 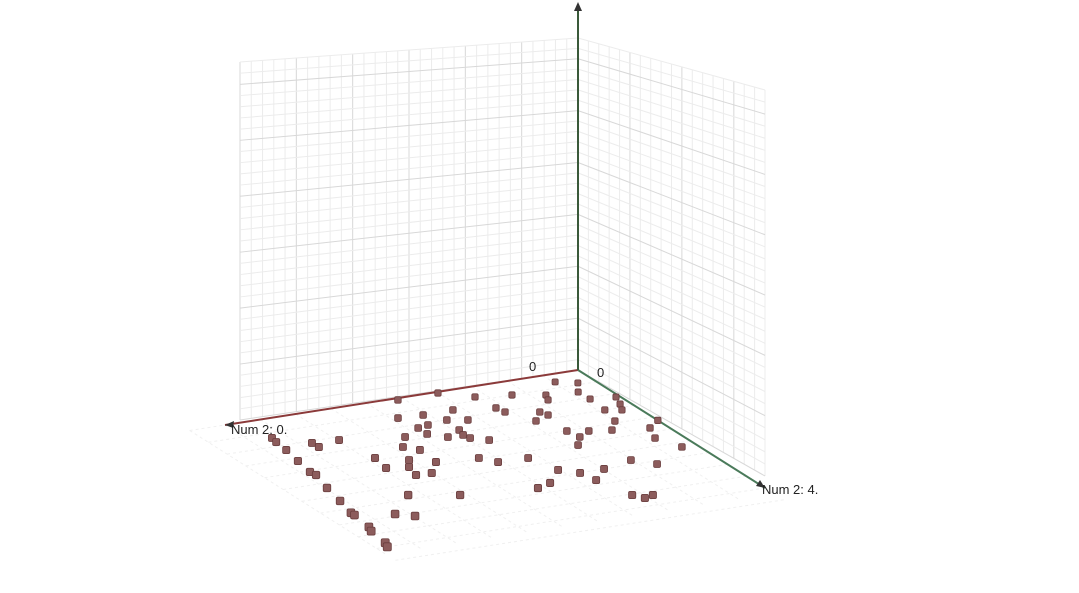 I want to click on y-axis-line, so click(x=671, y=429).